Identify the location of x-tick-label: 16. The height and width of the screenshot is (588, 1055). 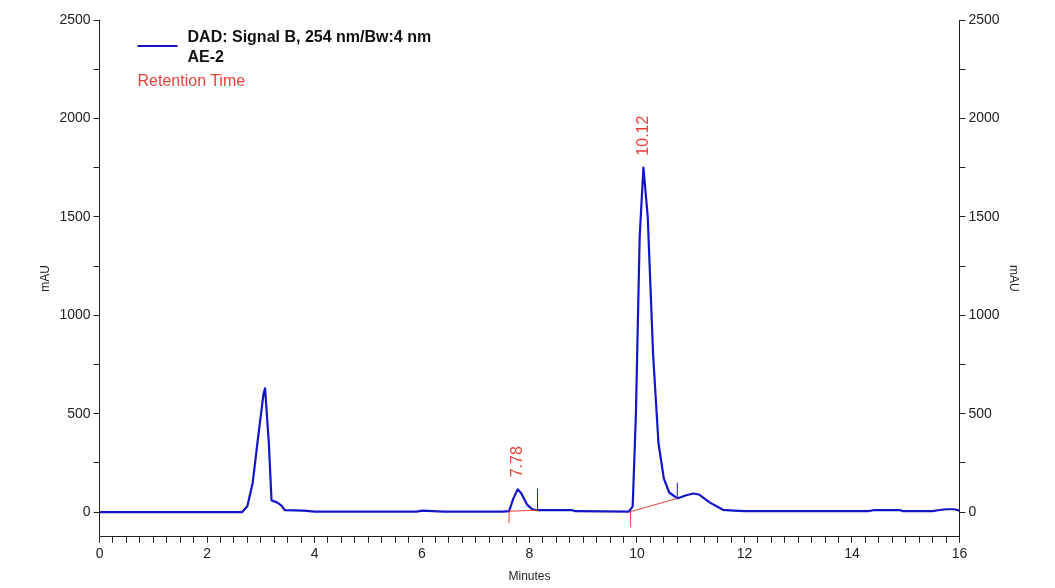
(959, 553).